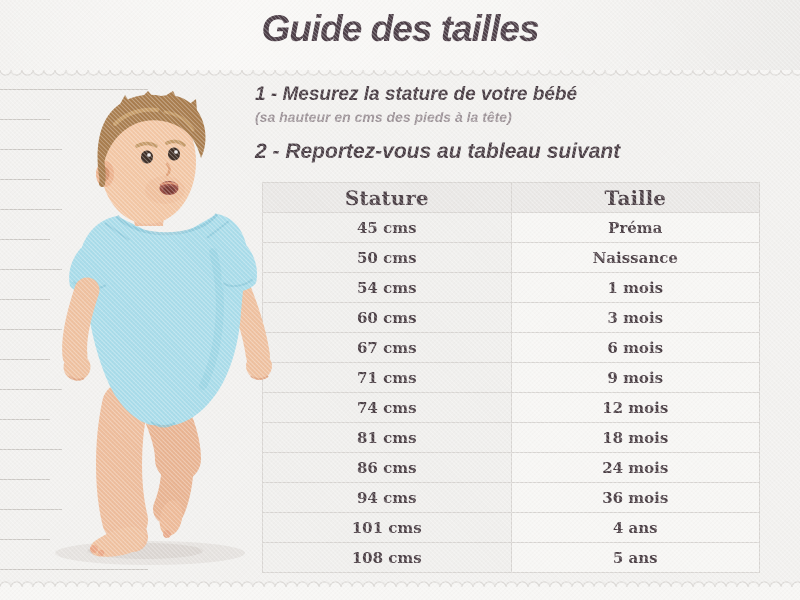  I want to click on size-row: 71 cms 9 mois, so click(511, 377).